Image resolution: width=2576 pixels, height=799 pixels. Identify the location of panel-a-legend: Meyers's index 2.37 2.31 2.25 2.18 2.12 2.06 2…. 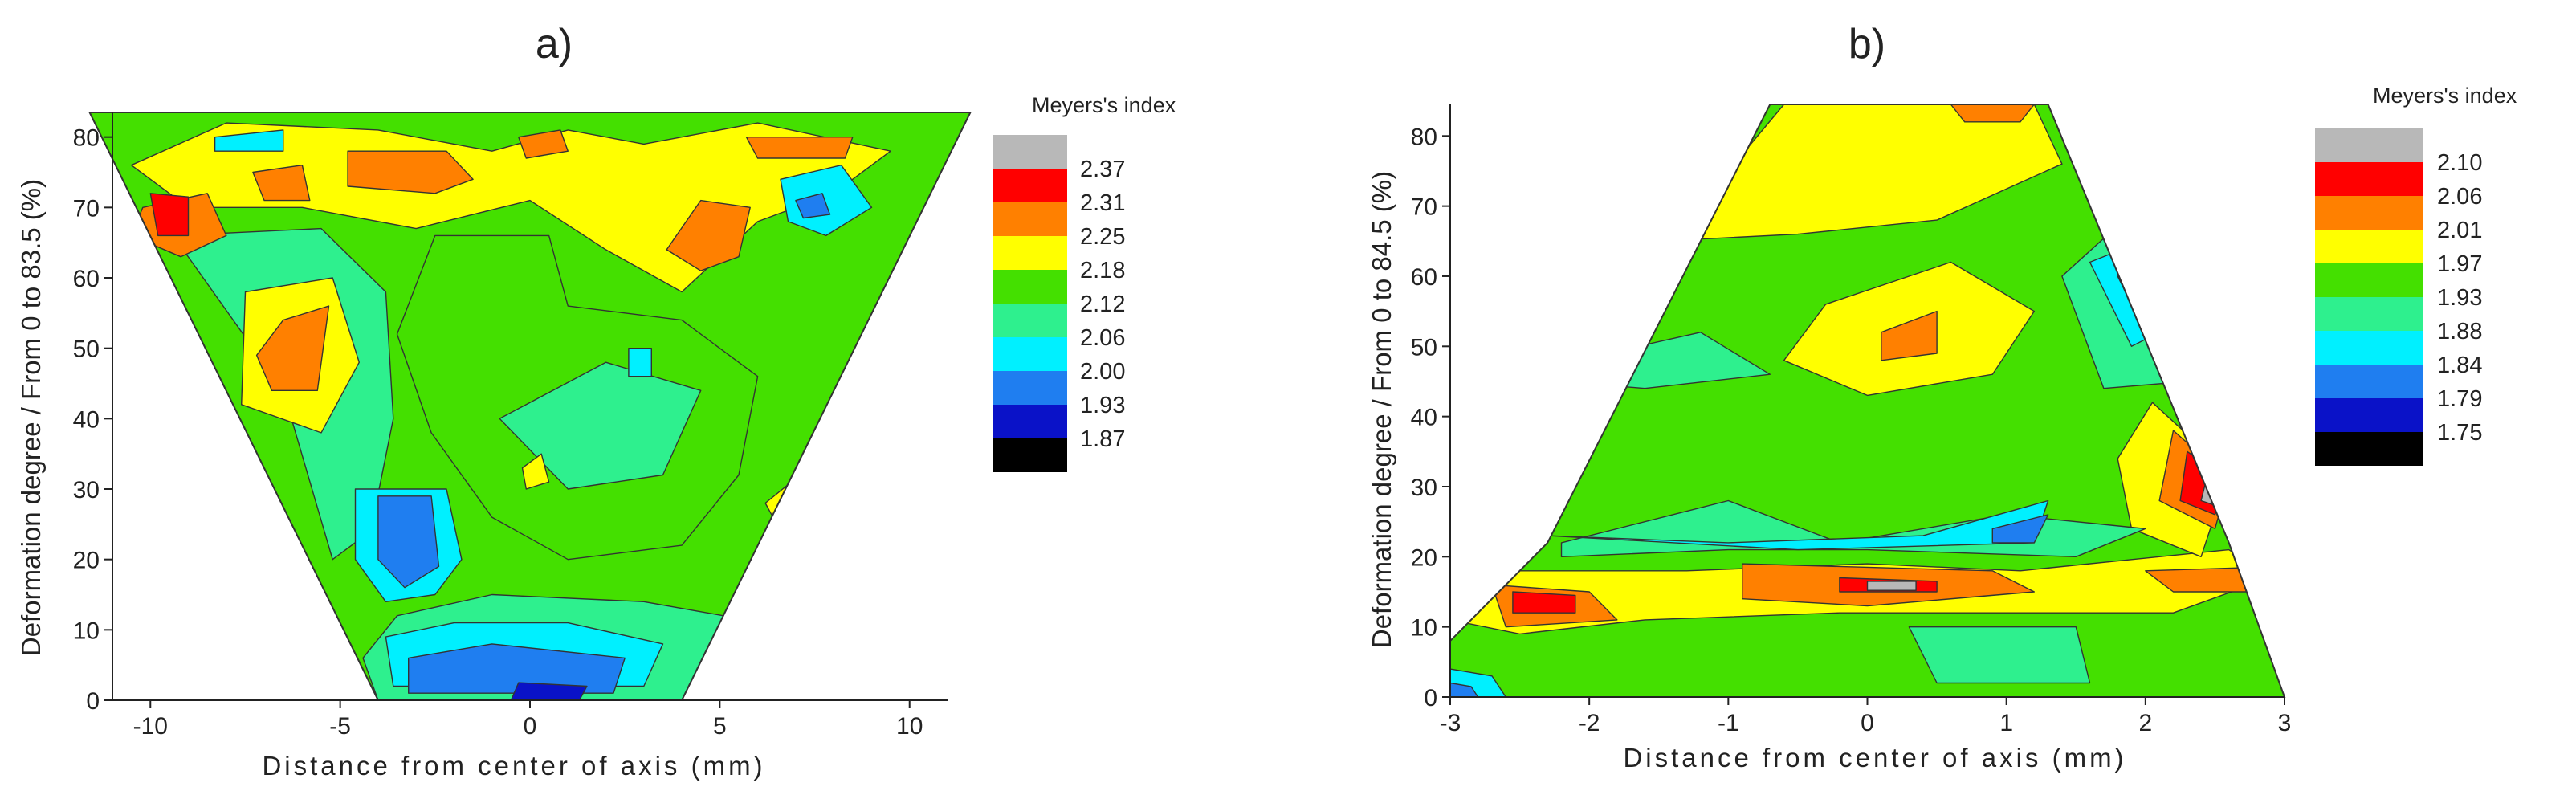
(1084, 282).